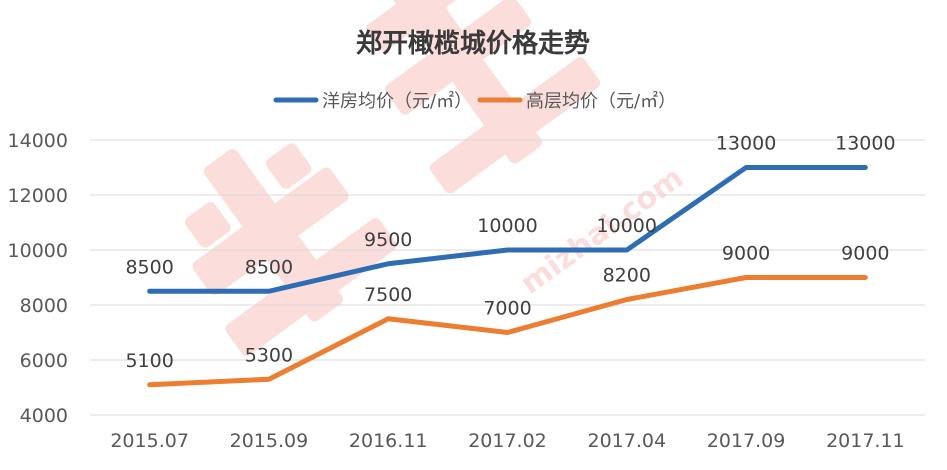 The image size is (947, 470). Describe the element at coordinates (388, 295) in the screenshot. I see `data-label: 7500` at that location.